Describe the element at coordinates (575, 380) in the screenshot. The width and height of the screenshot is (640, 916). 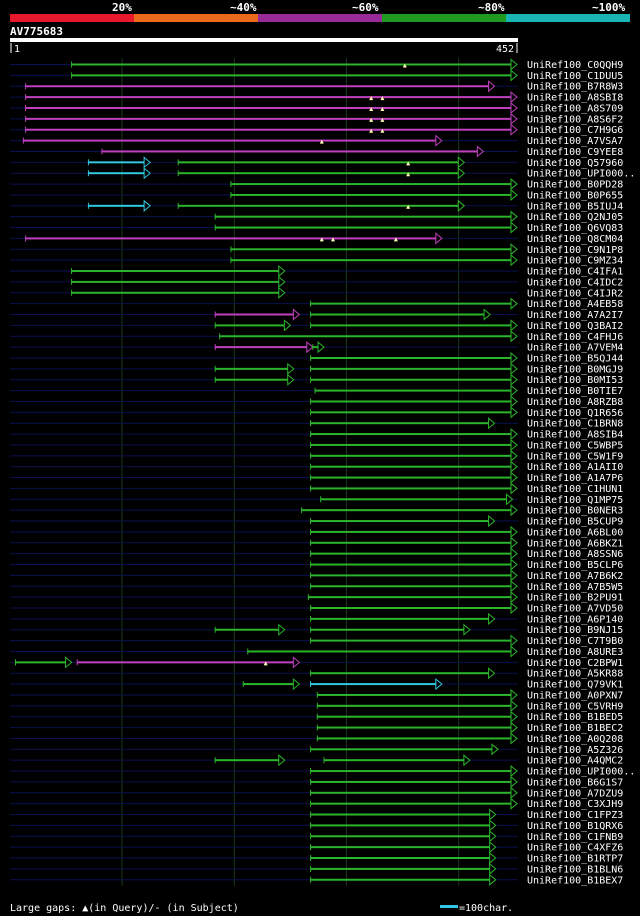
I see `hit-label: UniRef100_B0MI53` at that location.